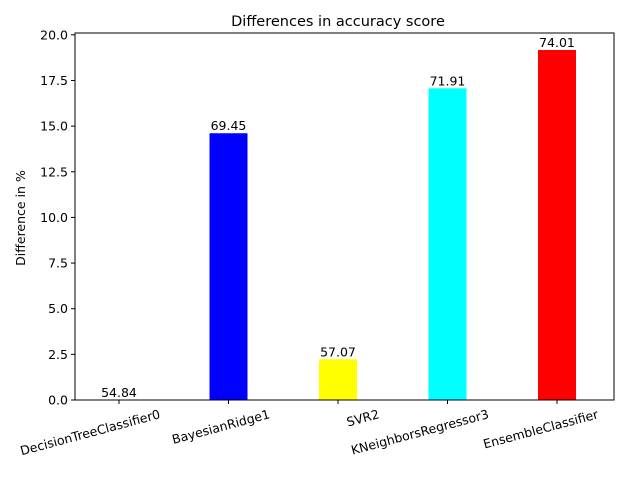 The height and width of the screenshot is (480, 640). What do you see at coordinates (557, 42) in the screenshot?
I see `data-label-4: 74.01` at bounding box center [557, 42].